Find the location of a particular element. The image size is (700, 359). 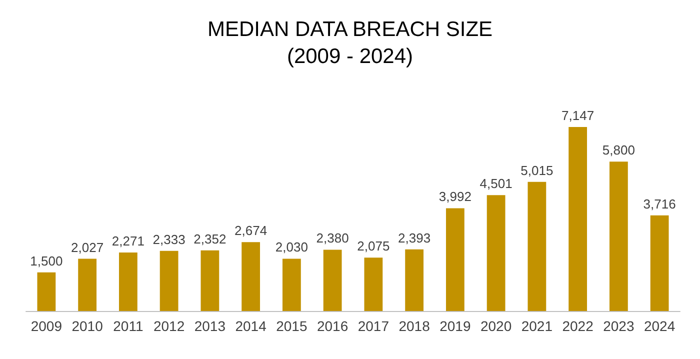

data-label: 2,271 is located at coordinates (128, 241).